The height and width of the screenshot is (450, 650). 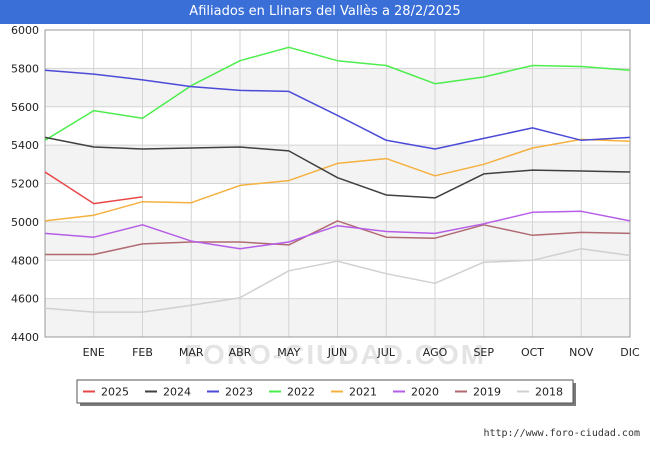 I want to click on legend-label-2021: 2021, so click(x=363, y=392).